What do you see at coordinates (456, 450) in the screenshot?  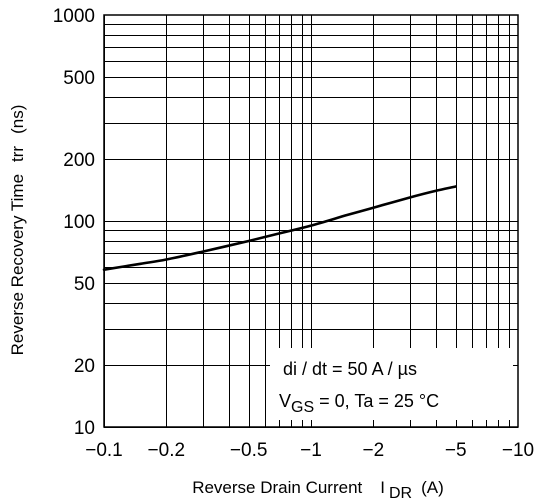 I see `x-tick-label: −5` at bounding box center [456, 450].